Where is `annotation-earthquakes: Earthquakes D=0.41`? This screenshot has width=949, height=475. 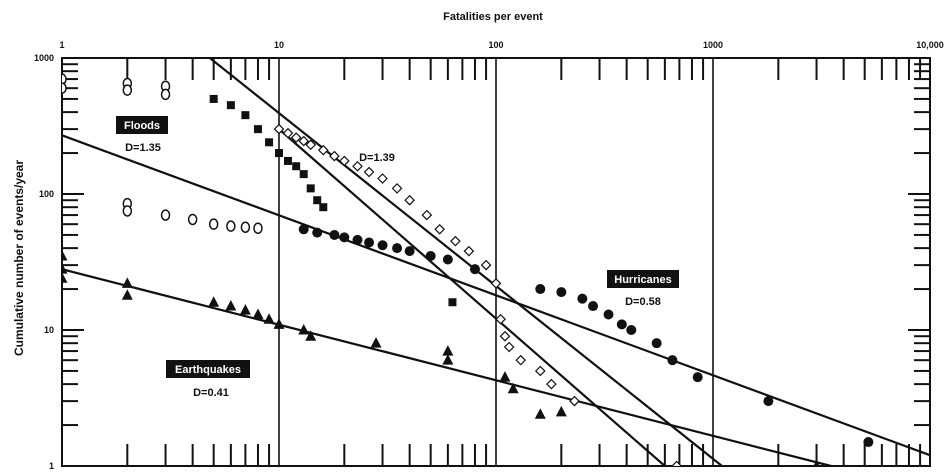 annotation-earthquakes: Earthquakes D=0.41 is located at coordinates (208, 379).